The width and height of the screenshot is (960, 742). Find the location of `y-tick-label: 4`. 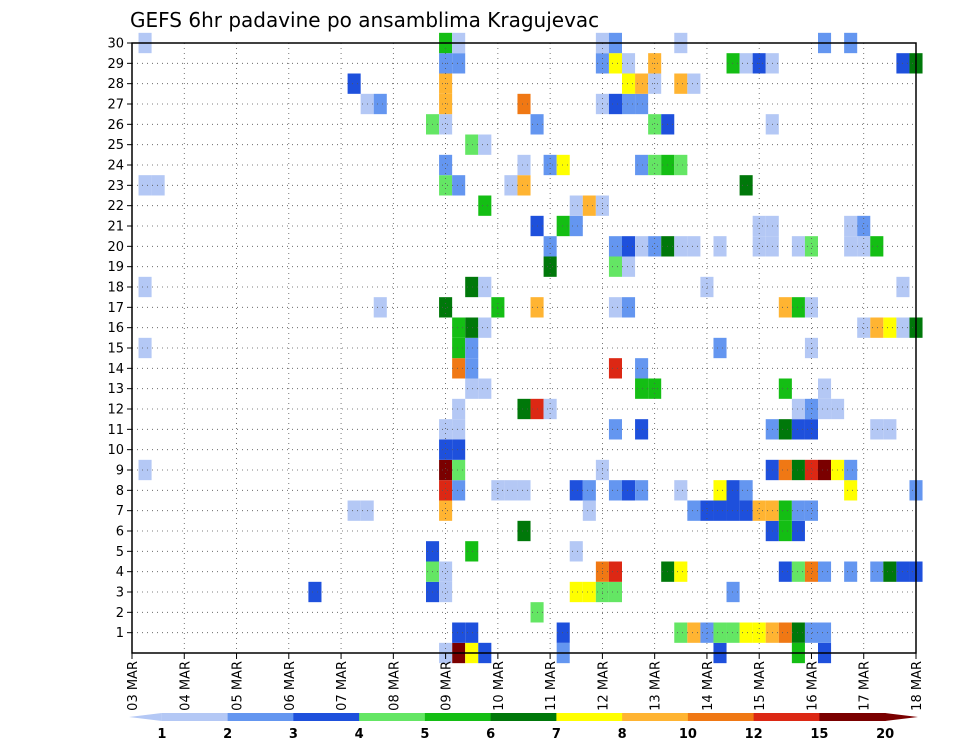

y-tick-label: 4 is located at coordinates (120, 572).